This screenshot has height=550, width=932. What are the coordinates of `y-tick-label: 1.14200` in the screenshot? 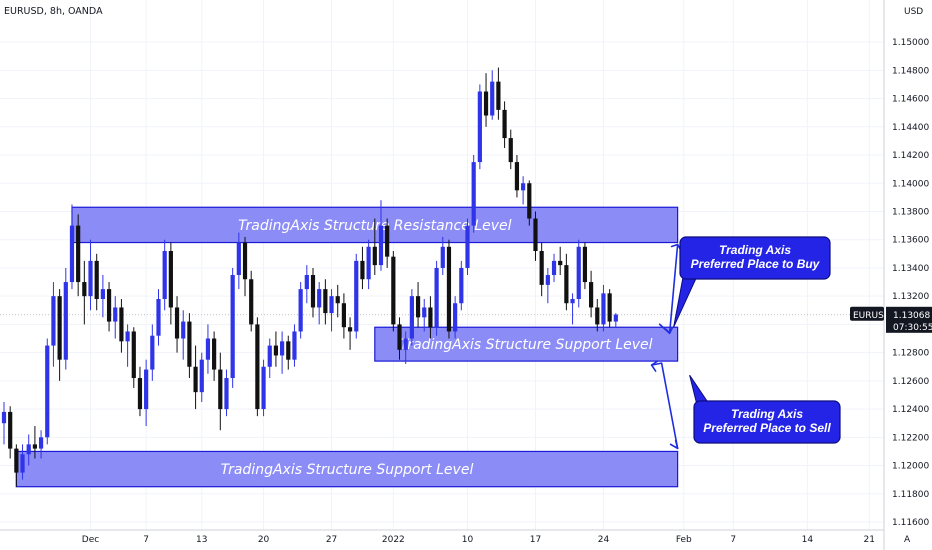 It's located at (910, 156).